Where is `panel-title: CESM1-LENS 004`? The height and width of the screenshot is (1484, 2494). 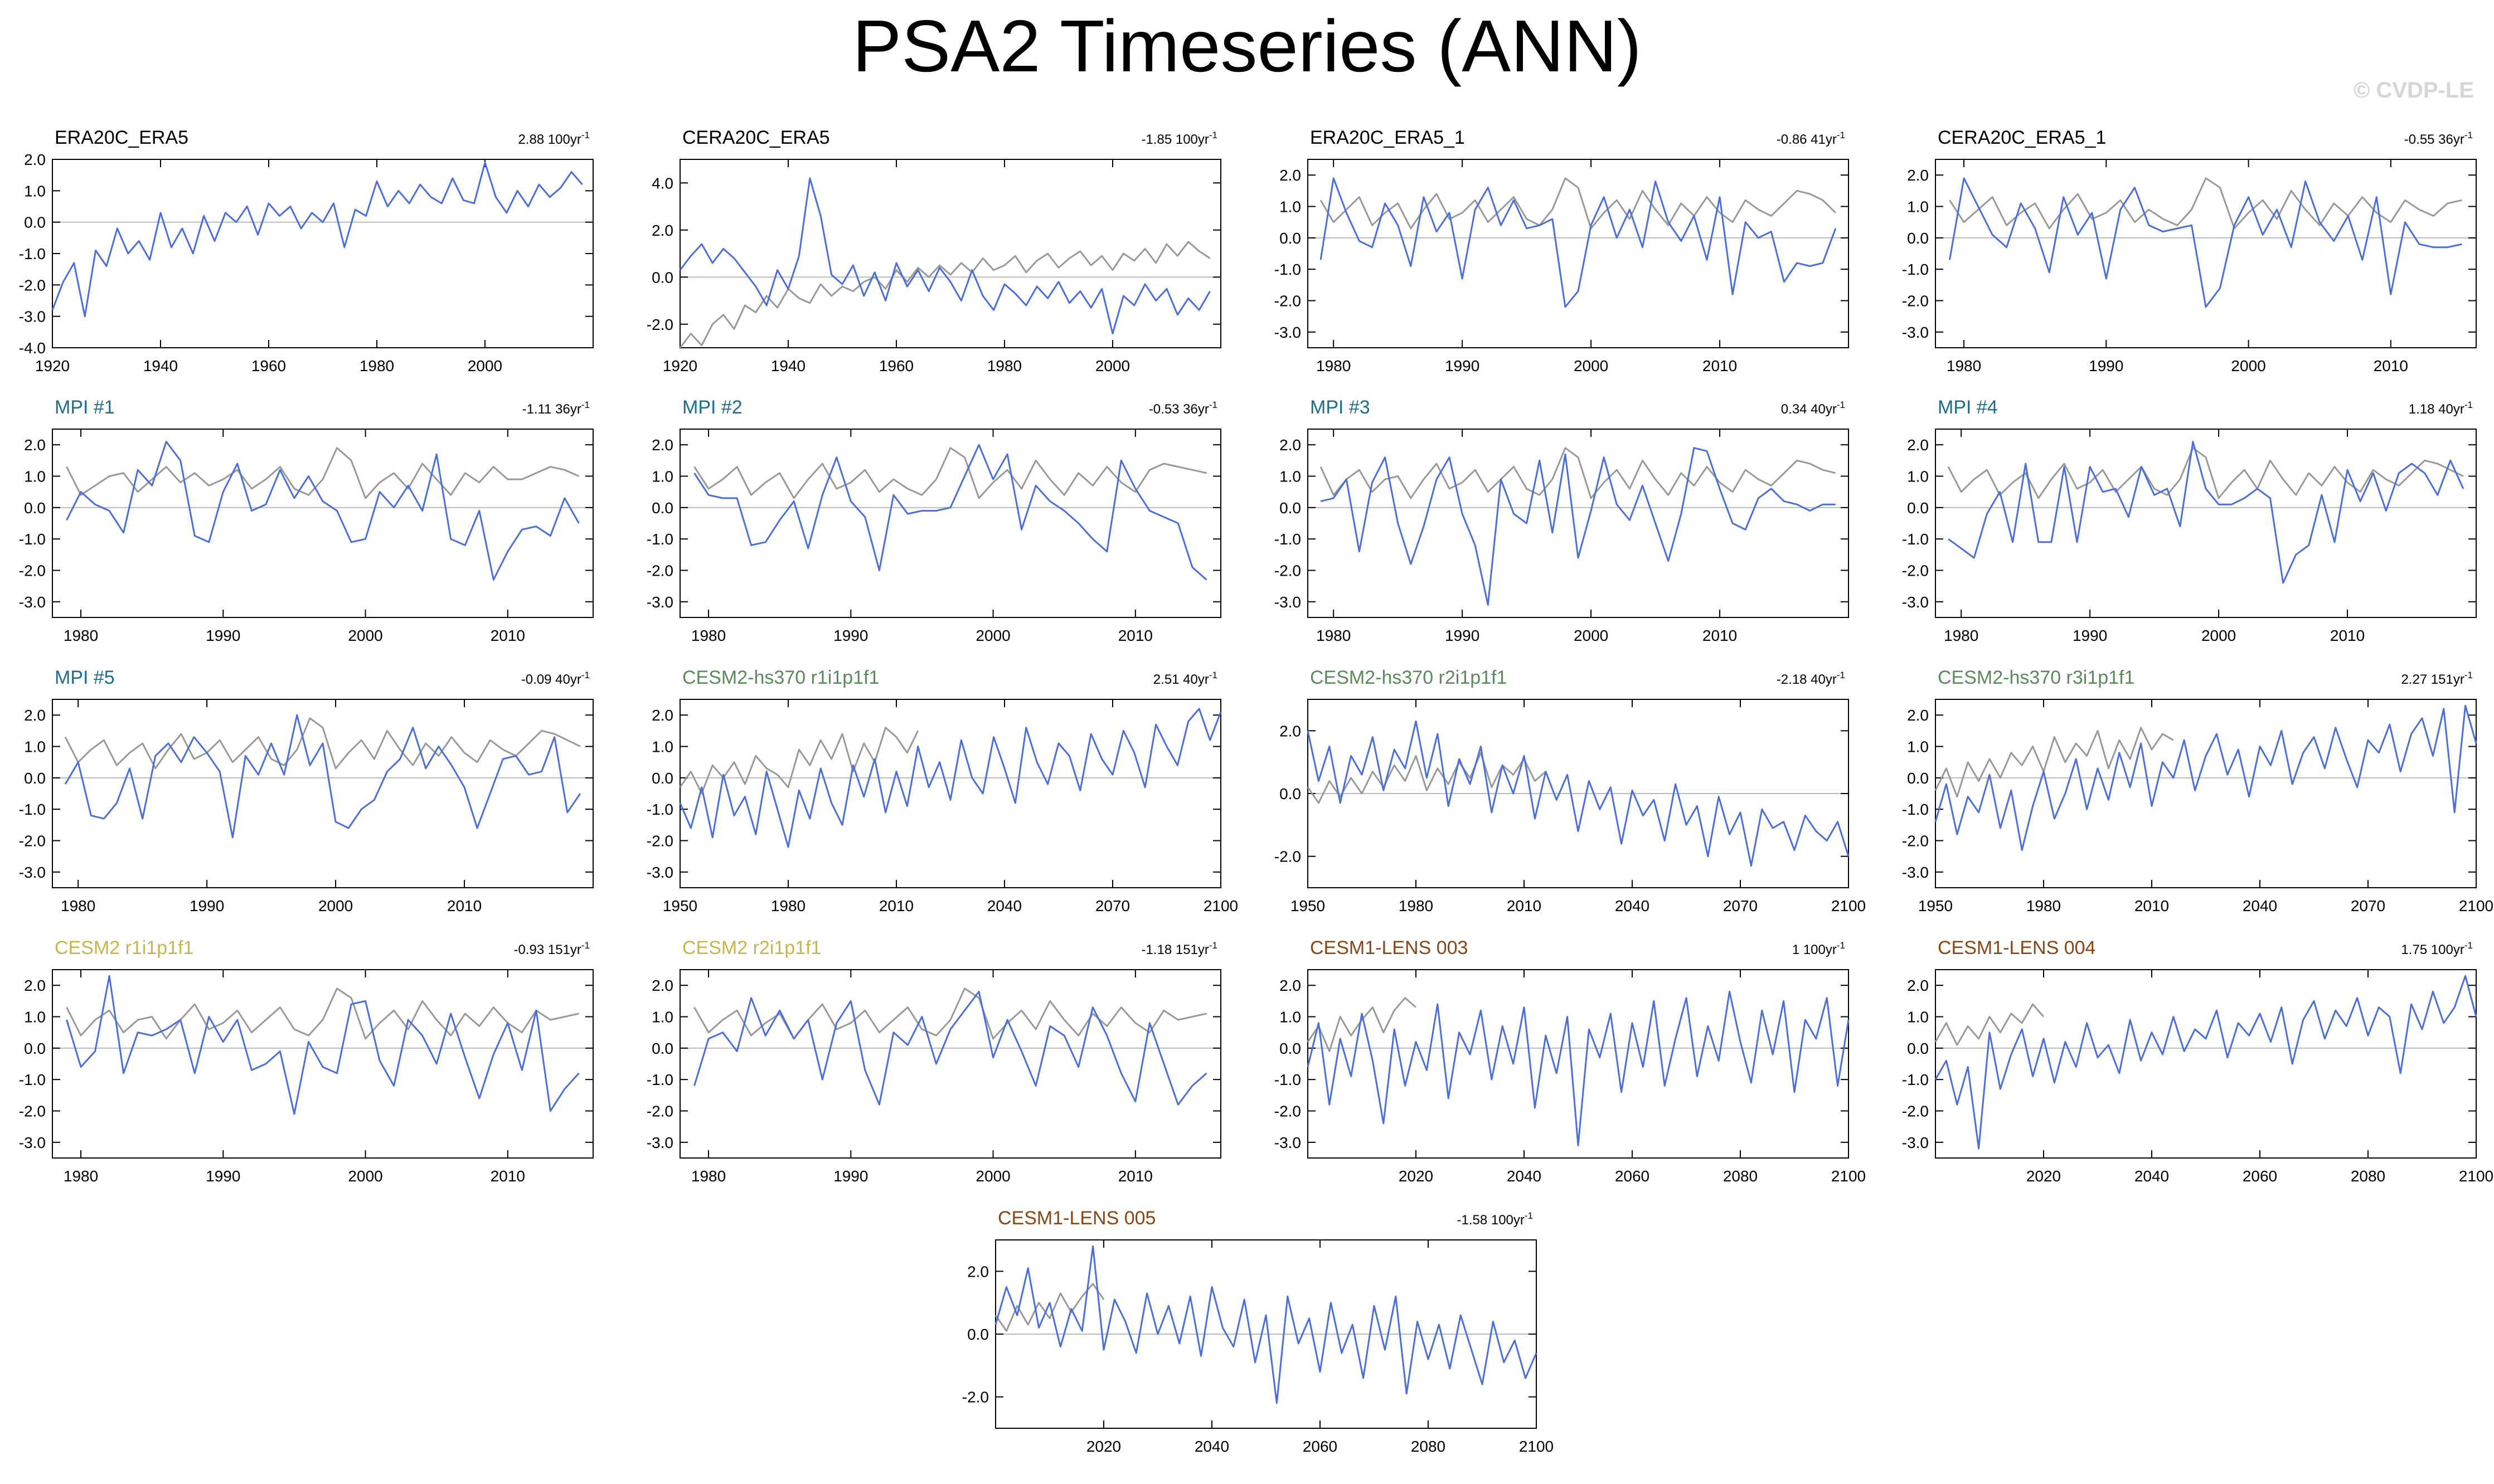
panel-title: CESM1-LENS 004 is located at coordinates (2016, 947).